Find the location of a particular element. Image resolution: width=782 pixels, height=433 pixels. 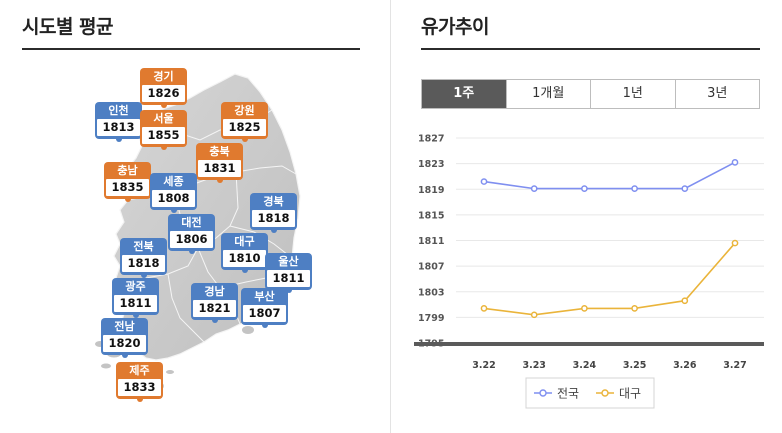

region-badge: 대전 1806 is located at coordinates (191, 234).